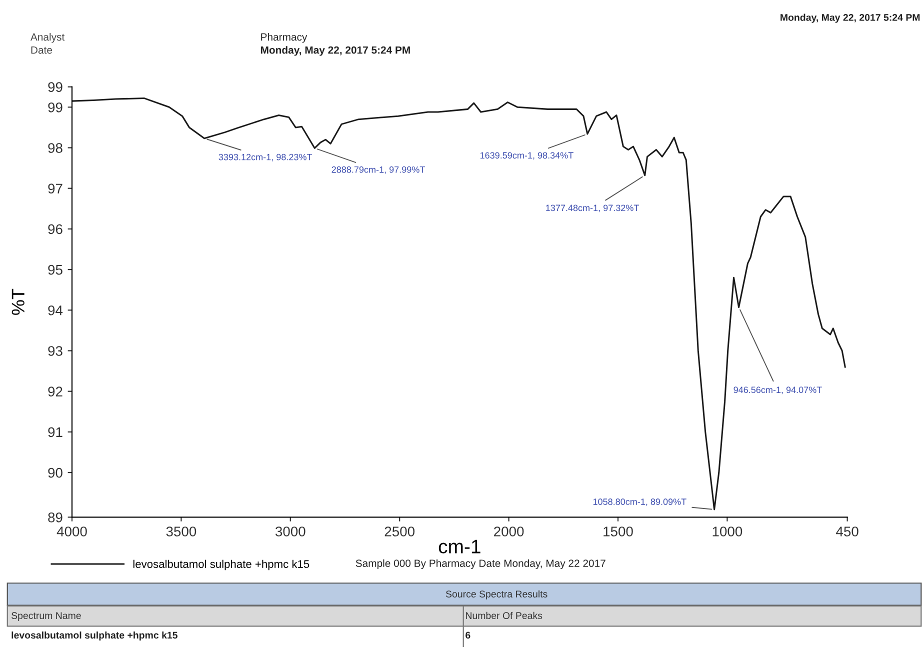 Image resolution: width=923 pixels, height=653 pixels. What do you see at coordinates (265, 158) in the screenshot?
I see `annotation: 3393.12cm-1, 98.23%T` at bounding box center [265, 158].